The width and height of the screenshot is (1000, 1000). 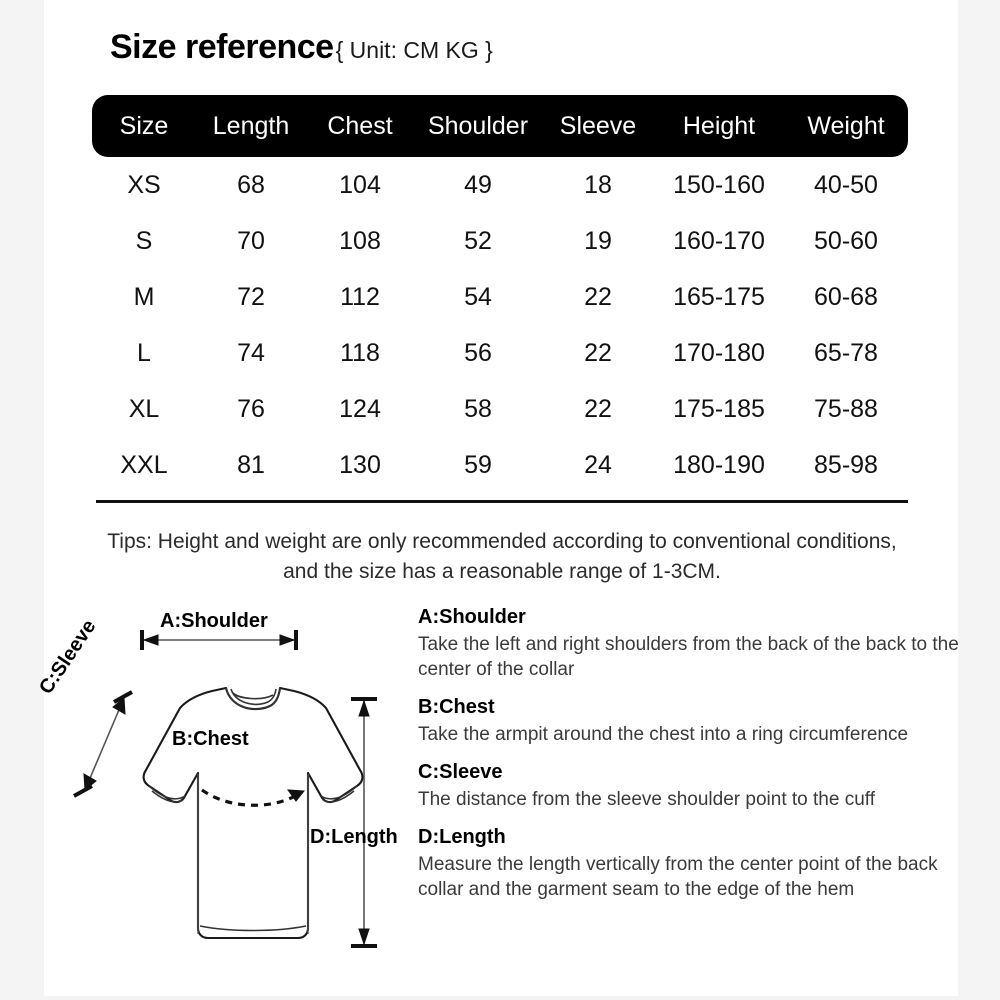 I want to click on cell-weight: 85-98, so click(x=846, y=465).